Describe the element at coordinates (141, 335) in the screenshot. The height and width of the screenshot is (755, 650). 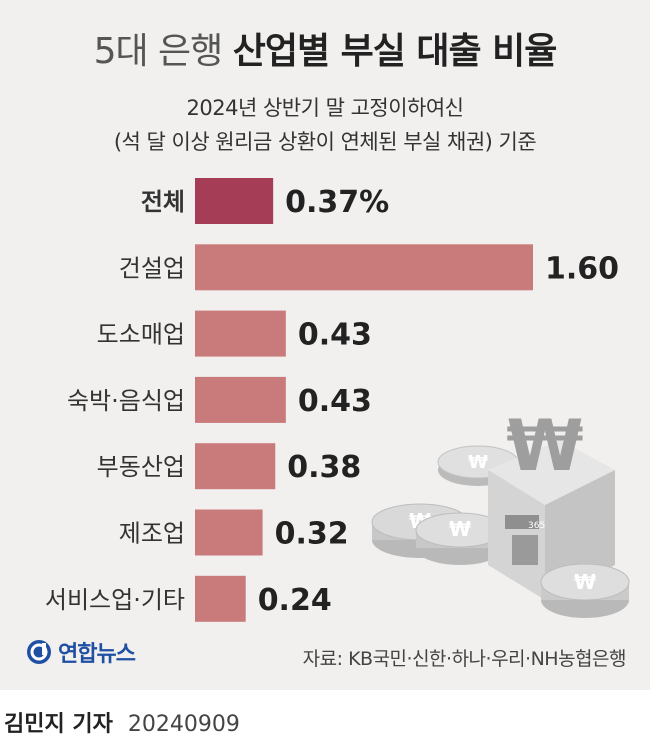
I see `category-label: 도소매업` at that location.